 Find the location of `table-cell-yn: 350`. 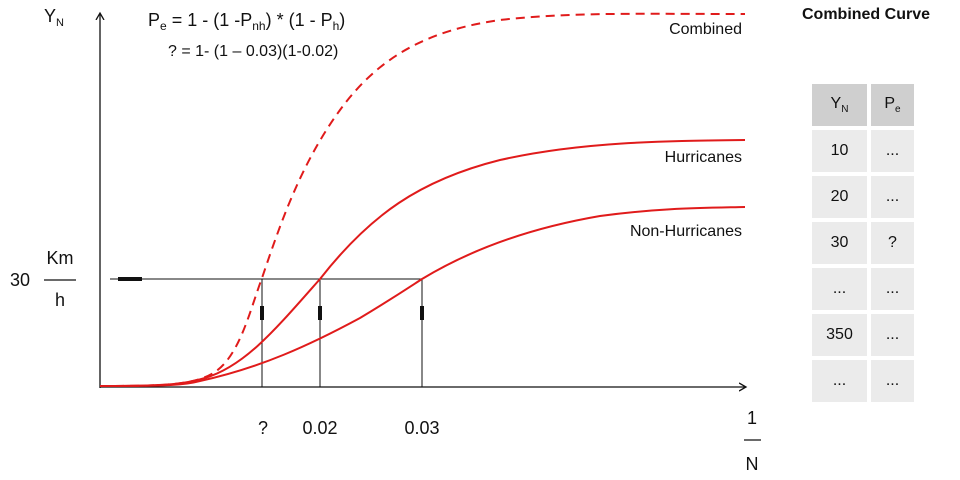

table-cell-yn: 350 is located at coordinates (839, 335).